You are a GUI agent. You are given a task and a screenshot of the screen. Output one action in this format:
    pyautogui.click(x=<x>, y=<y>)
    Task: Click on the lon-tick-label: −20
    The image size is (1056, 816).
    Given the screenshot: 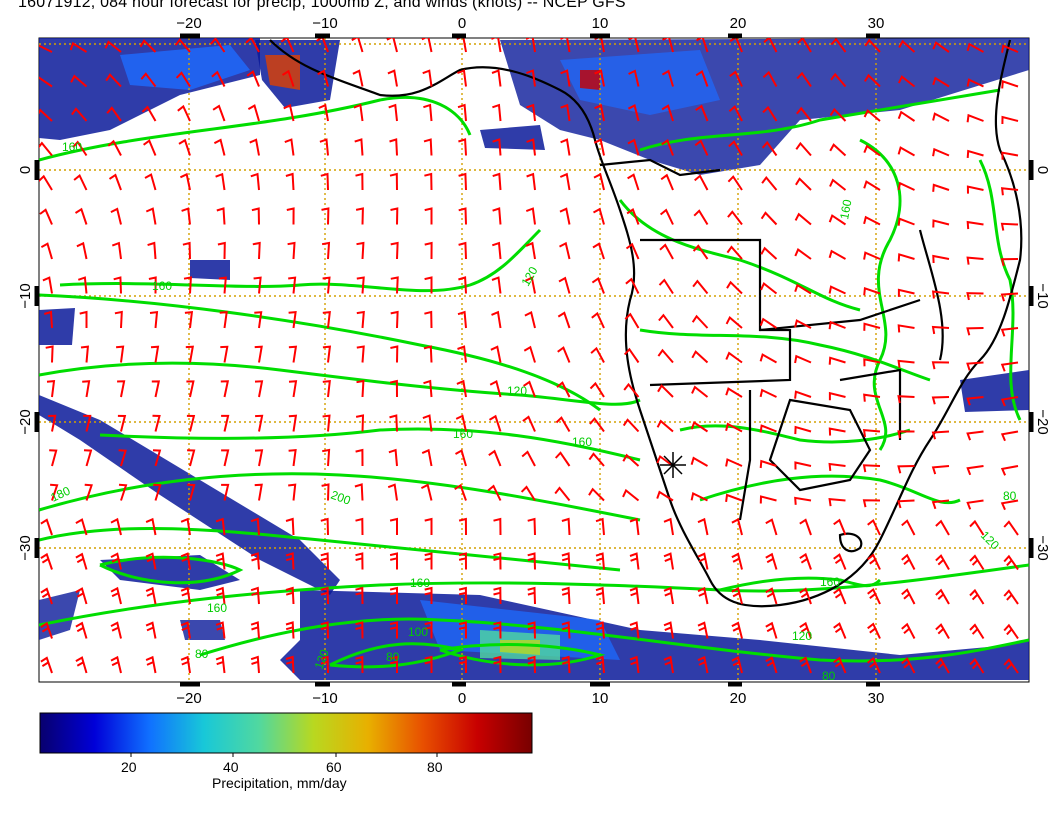 What is the action you would take?
    pyautogui.click(x=188, y=23)
    